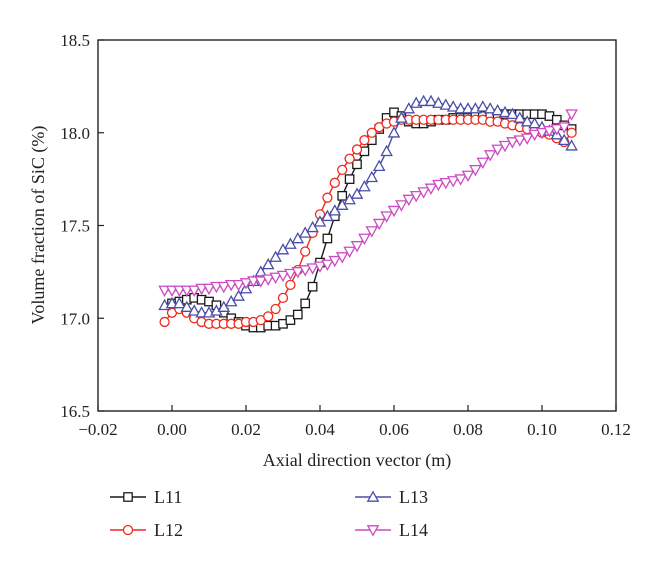 The width and height of the screenshot is (660, 570). Describe the element at coordinates (391, 530) in the screenshot. I see `legend-item-l14: L14` at that location.